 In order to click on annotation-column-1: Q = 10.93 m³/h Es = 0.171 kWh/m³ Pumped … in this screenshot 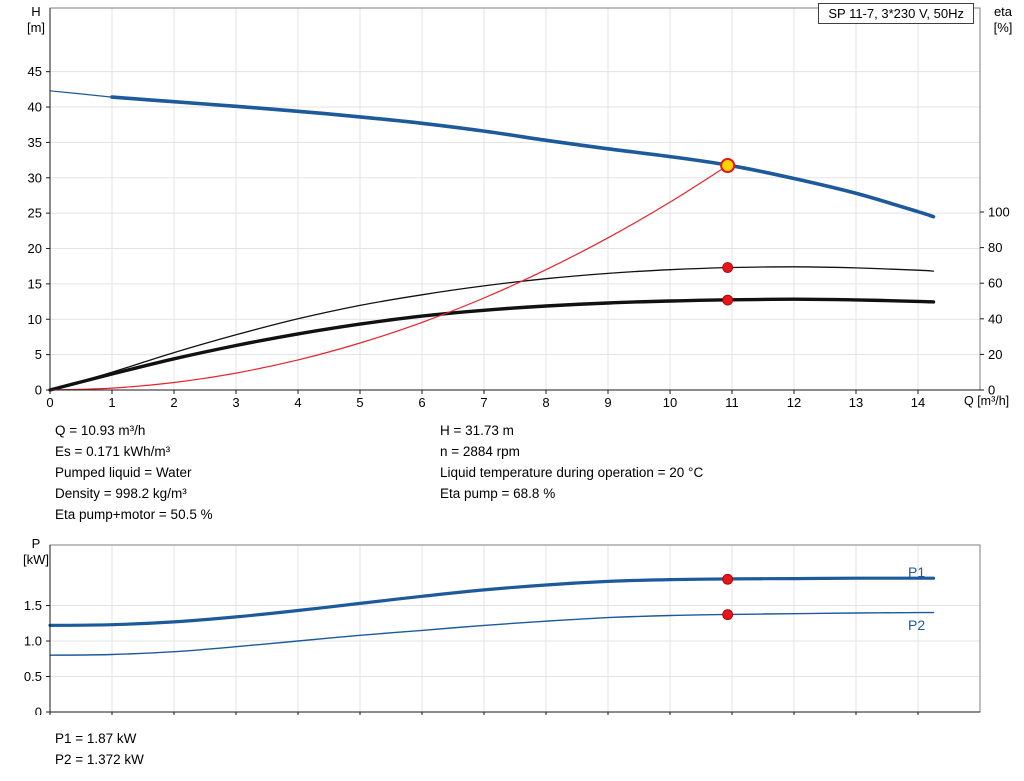, I will do `click(134, 472)`.